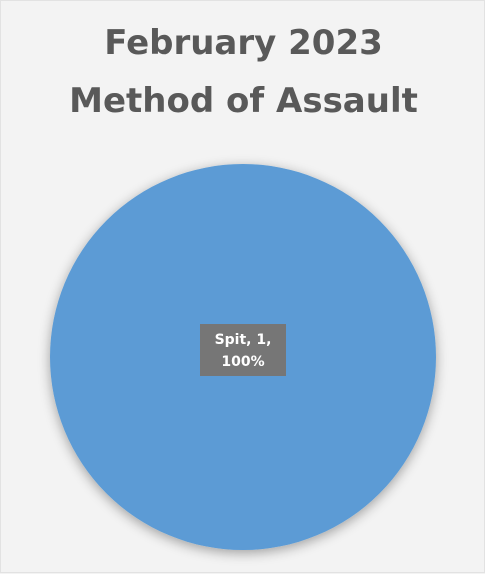 The image size is (485, 574). I want to click on data-label-background, so click(243, 350).